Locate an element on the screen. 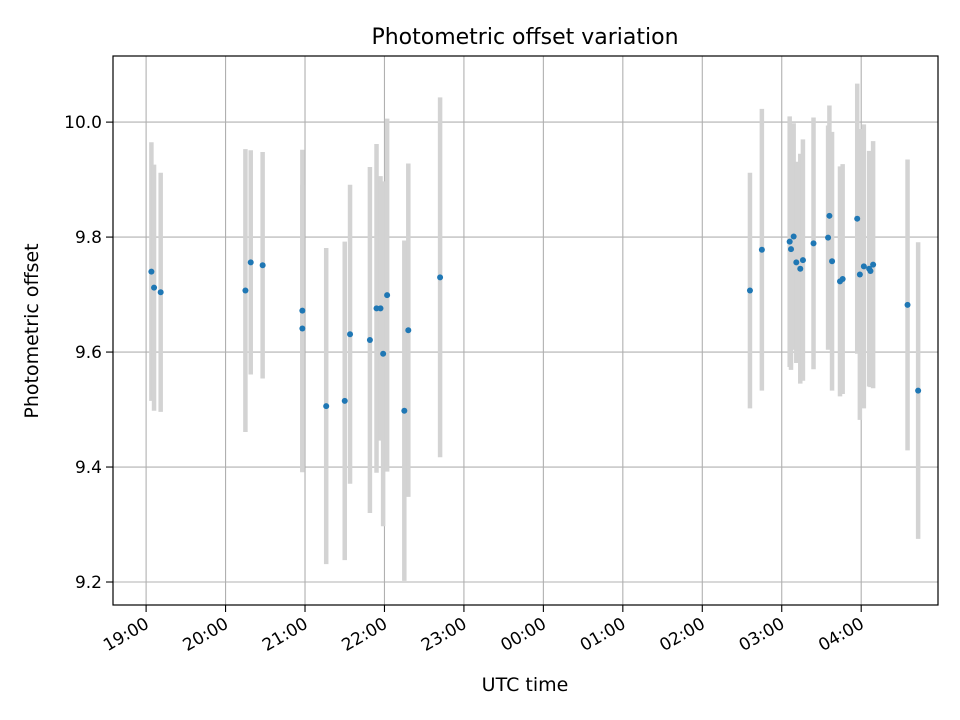 The width and height of the screenshot is (960, 720). y-axis-ticks: 9.2 9.4 9.6 9.8 10.0 is located at coordinates (88, 353).